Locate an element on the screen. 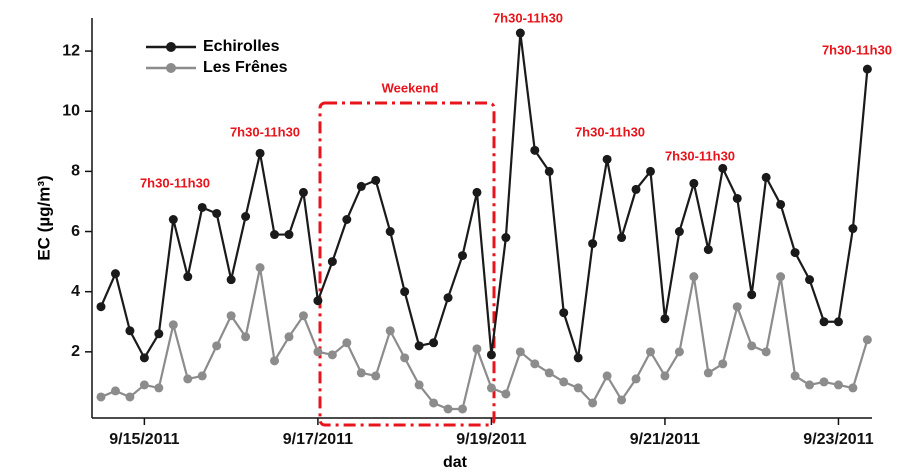  x-tick-label: 9/19/2011 is located at coordinates (491, 439).